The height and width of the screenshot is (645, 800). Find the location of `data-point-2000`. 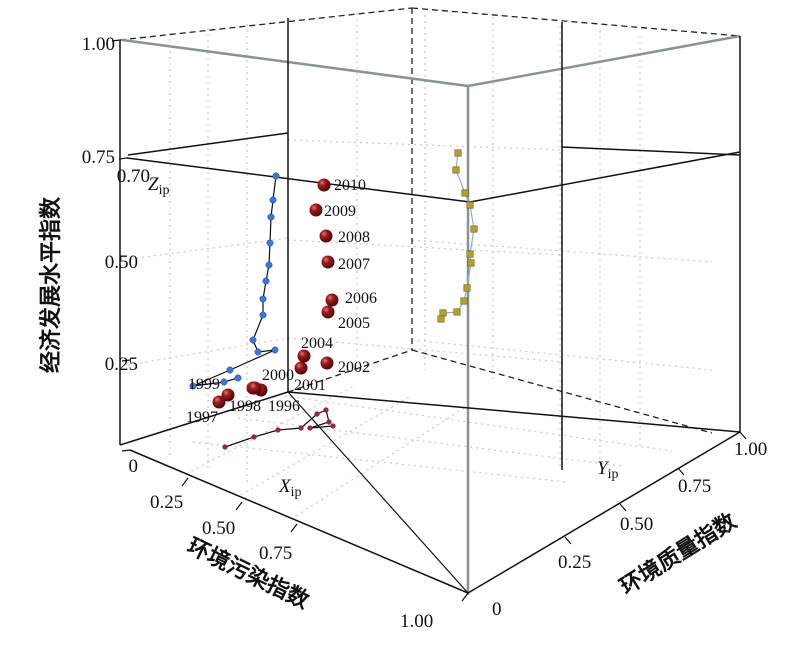

data-point-2000 is located at coordinates (255, 388).